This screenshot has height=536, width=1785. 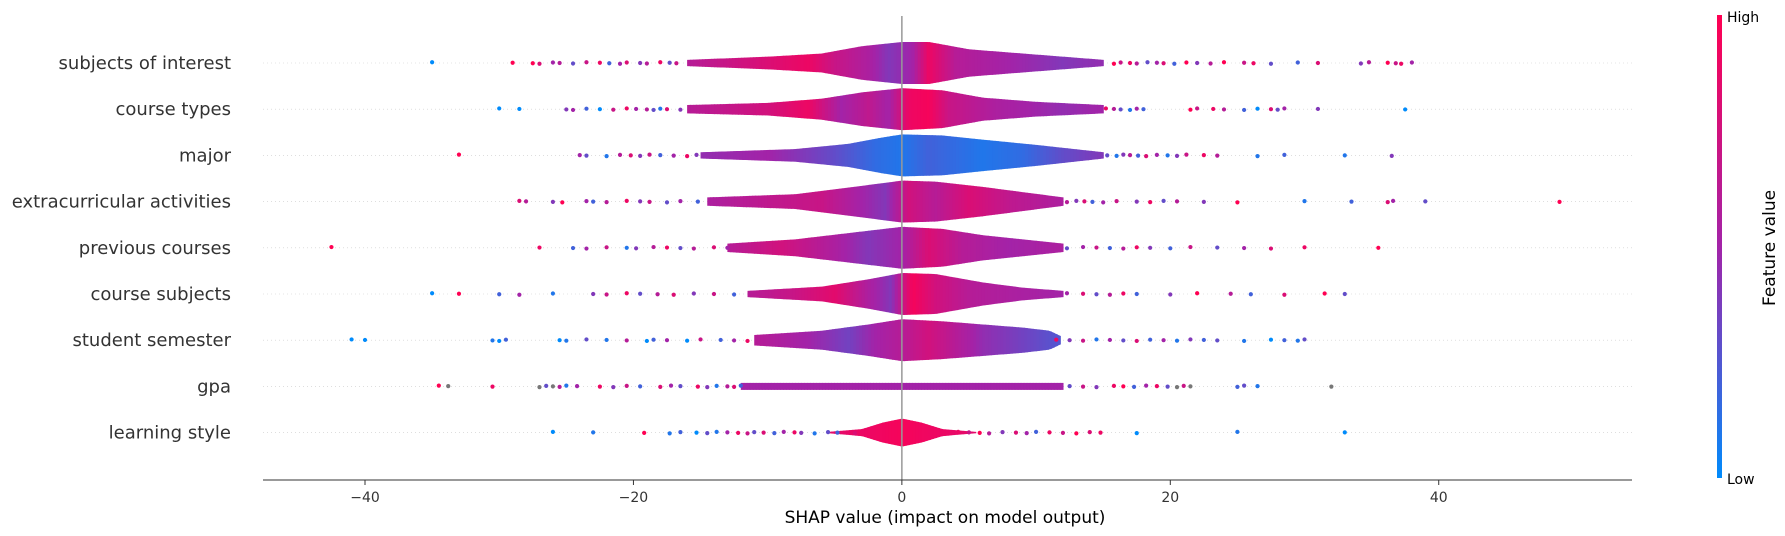 I want to click on x-axis: −40 −20 0 20 40, so click(x=947, y=492).